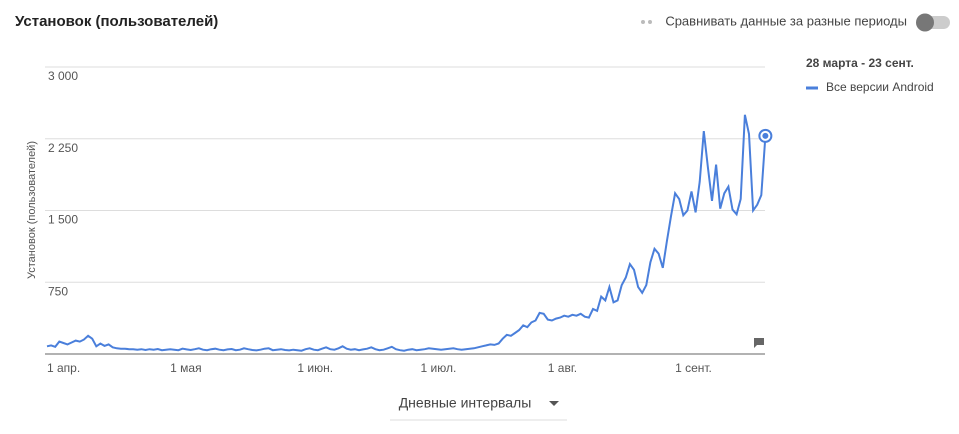 The height and width of the screenshot is (434, 959). Describe the element at coordinates (925, 22) in the screenshot. I see `toggle-knob` at that location.